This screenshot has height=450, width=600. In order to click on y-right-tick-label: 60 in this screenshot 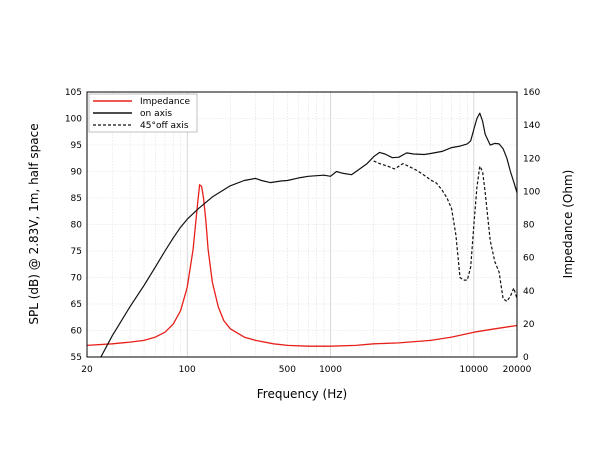, I will do `click(529, 259)`.